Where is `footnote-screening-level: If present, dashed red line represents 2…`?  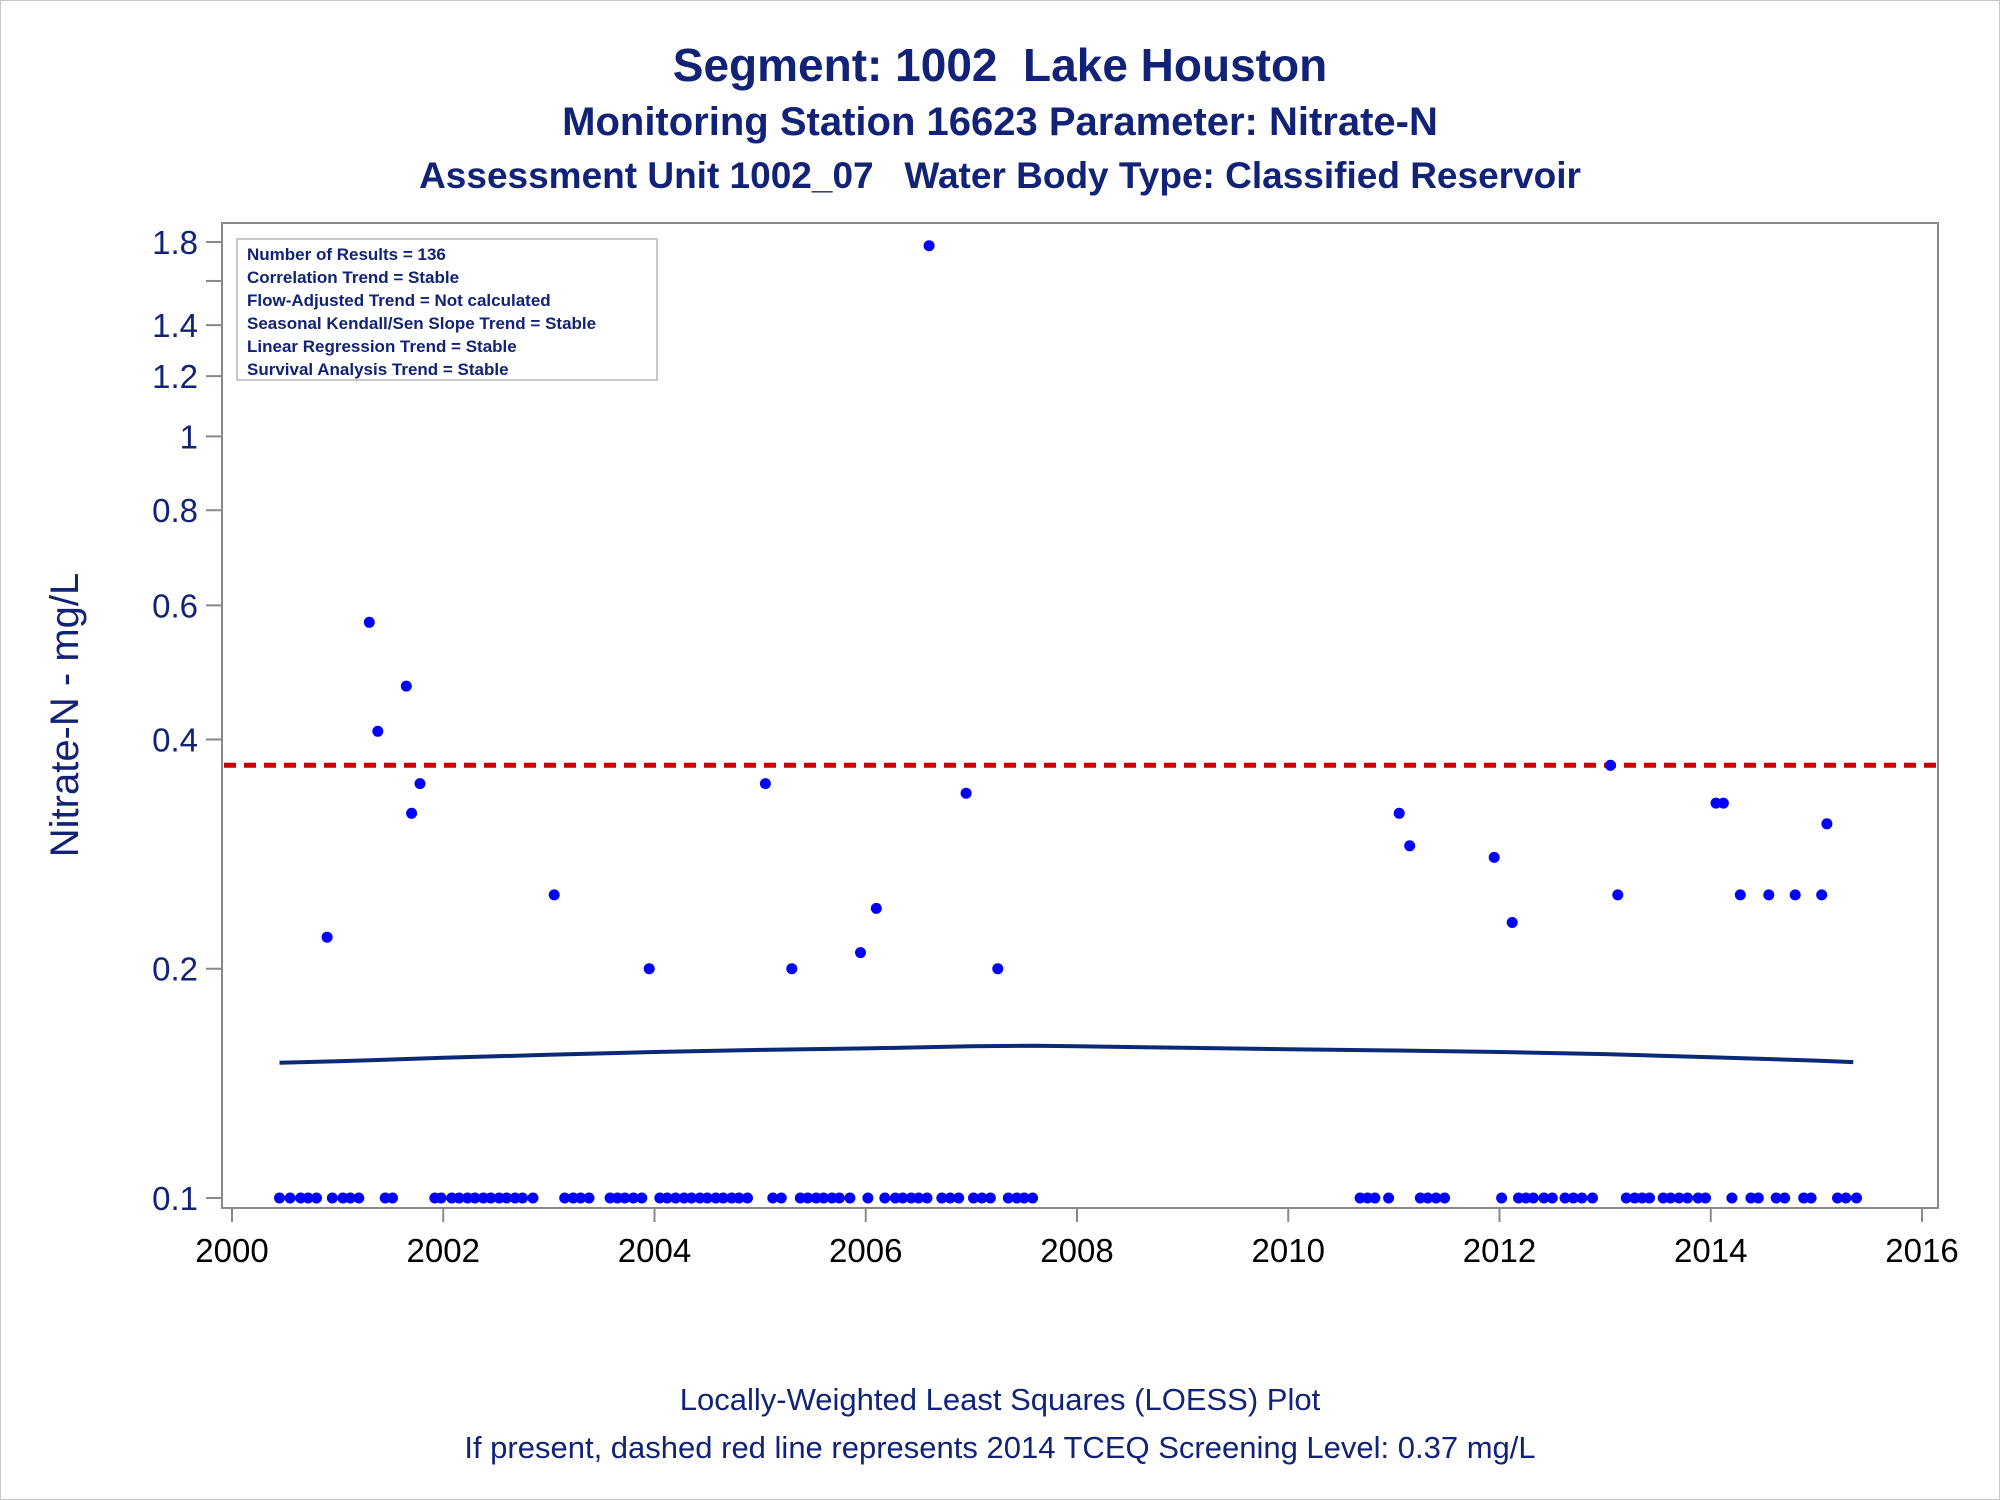
footnote-screening-level: If present, dashed red line represents 2… is located at coordinates (1000, 1447).